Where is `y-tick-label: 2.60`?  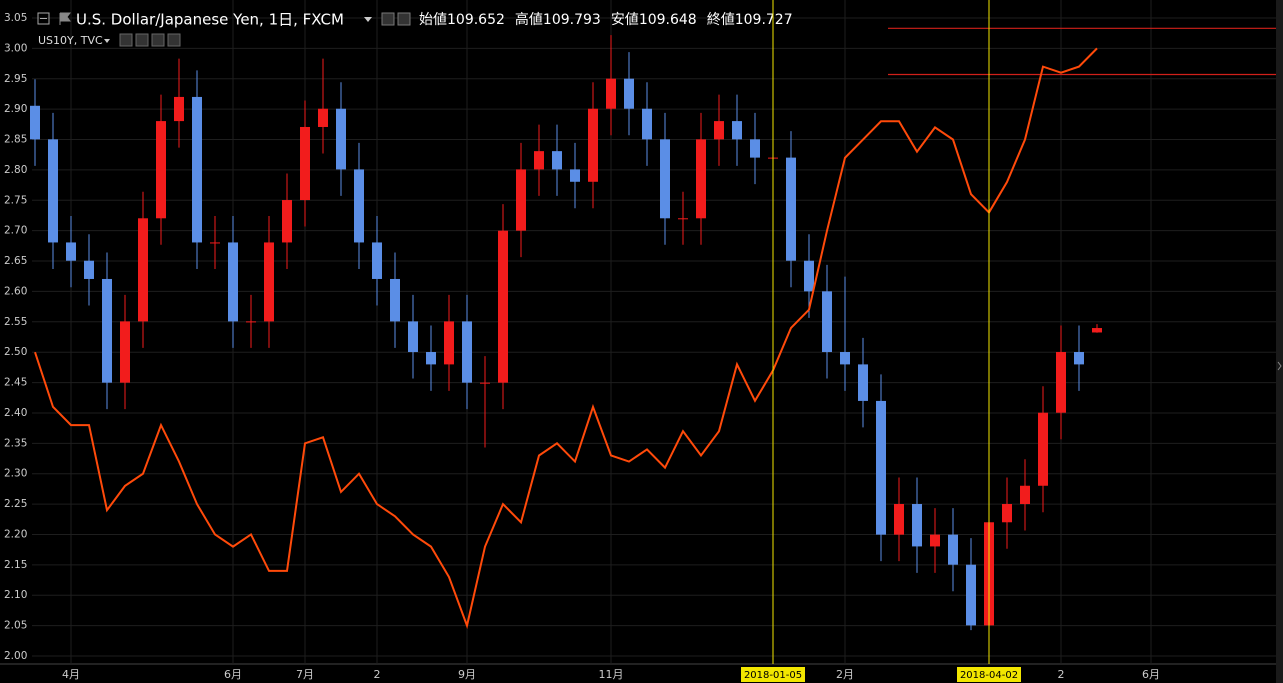 y-tick-label: 2.60 is located at coordinates (15, 291).